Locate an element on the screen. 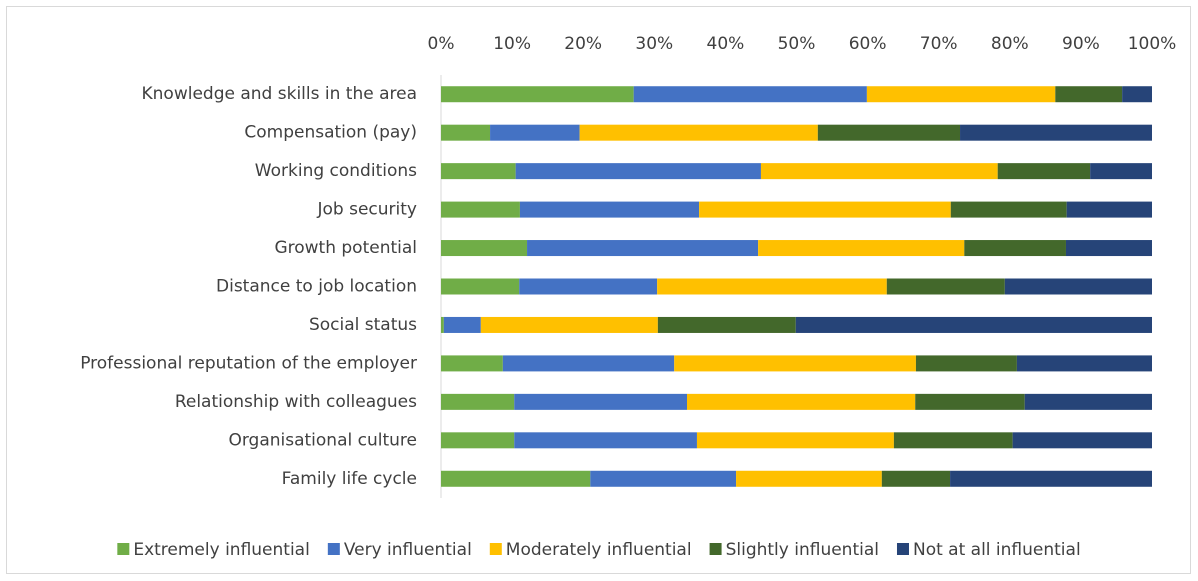  y-tick-label: Job security is located at coordinates (367, 210).